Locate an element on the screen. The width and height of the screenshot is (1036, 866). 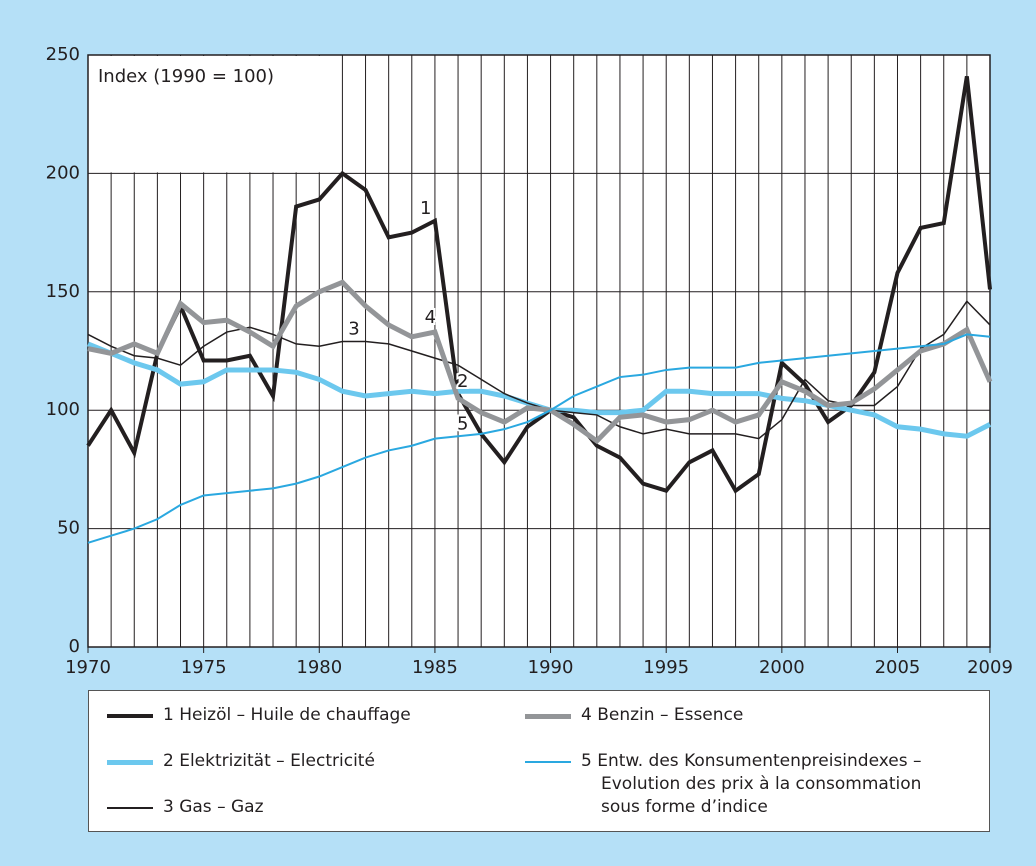
line-annotation: 4 is located at coordinates (430, 317).